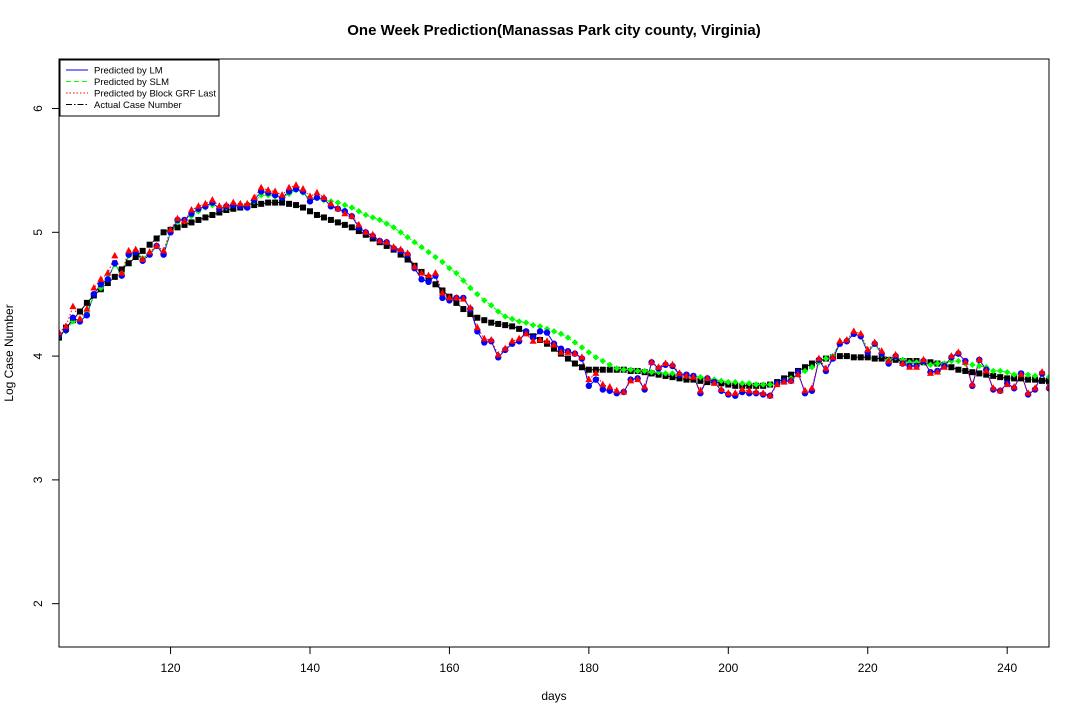 This screenshot has height=720, width=1080. What do you see at coordinates (138, 105) in the screenshot?
I see `legend-label: Actual Case Number` at bounding box center [138, 105].